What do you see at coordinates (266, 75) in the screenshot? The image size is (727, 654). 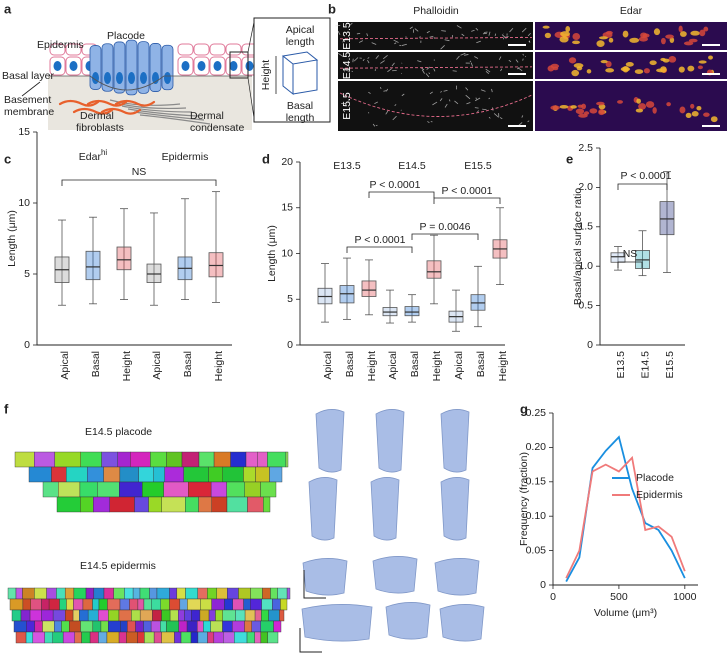 I see `schematic-label: Height` at bounding box center [266, 75].